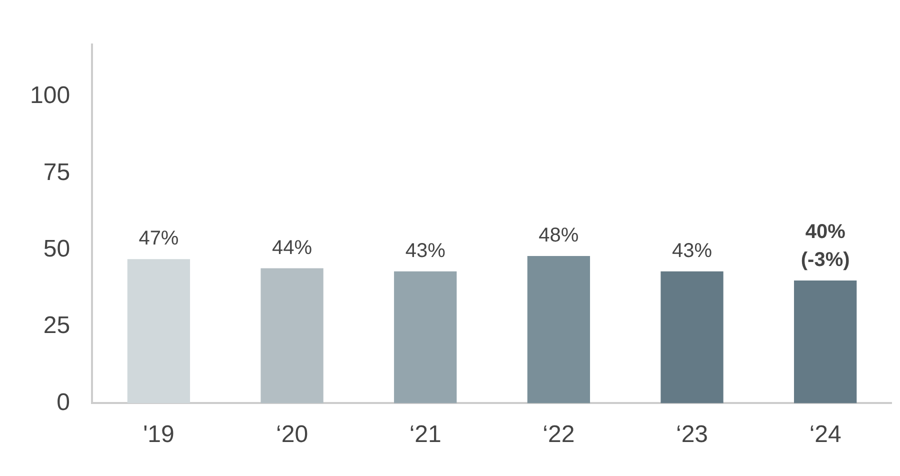 The width and height of the screenshot is (900, 476). What do you see at coordinates (558, 235) in the screenshot?
I see `data-label: 48%` at bounding box center [558, 235].